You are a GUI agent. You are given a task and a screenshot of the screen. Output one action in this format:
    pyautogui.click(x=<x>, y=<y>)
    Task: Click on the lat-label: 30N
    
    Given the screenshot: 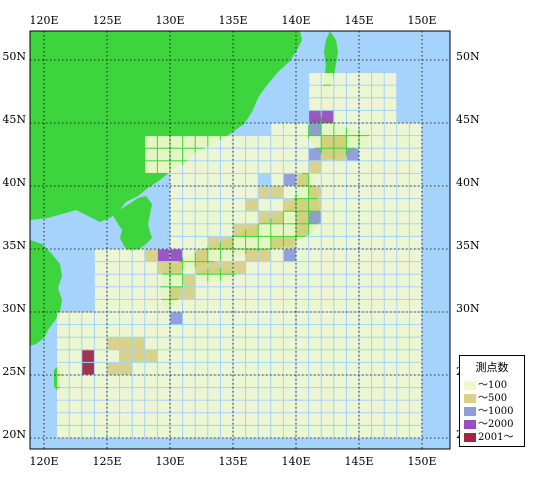 What is the action you would take?
    pyautogui.click(x=468, y=308)
    